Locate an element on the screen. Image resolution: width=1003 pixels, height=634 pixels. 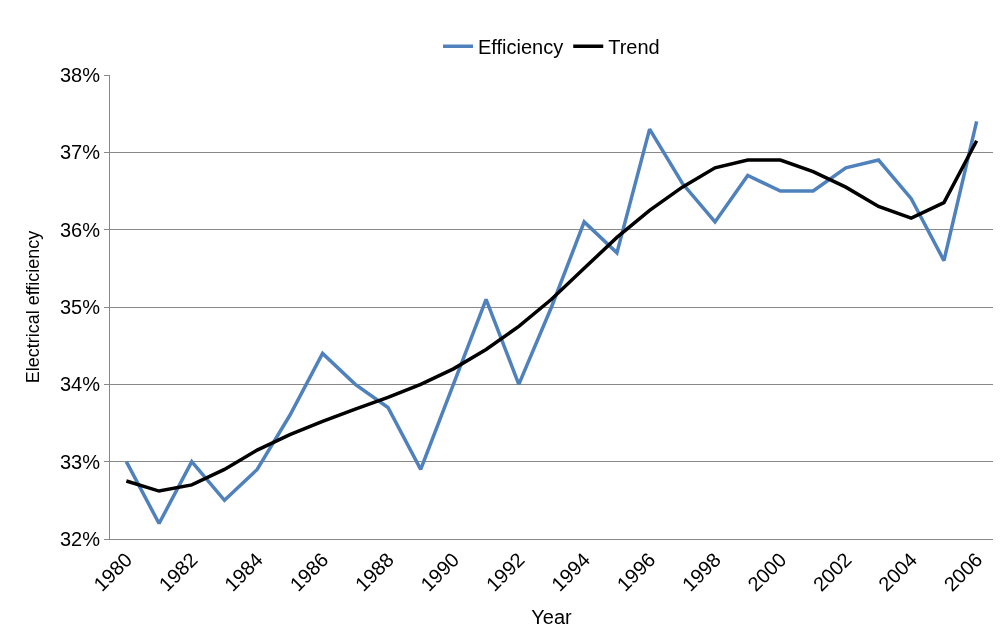
y-tick-label: 36% is located at coordinates (80, 229).